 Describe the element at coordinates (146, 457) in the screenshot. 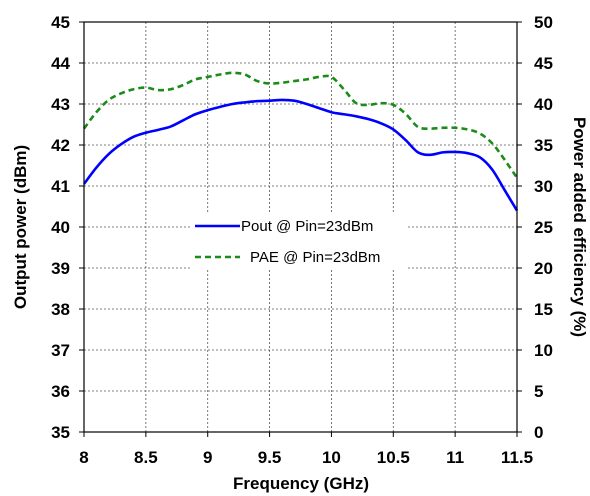

I see `x-tick-label: 8.5` at that location.